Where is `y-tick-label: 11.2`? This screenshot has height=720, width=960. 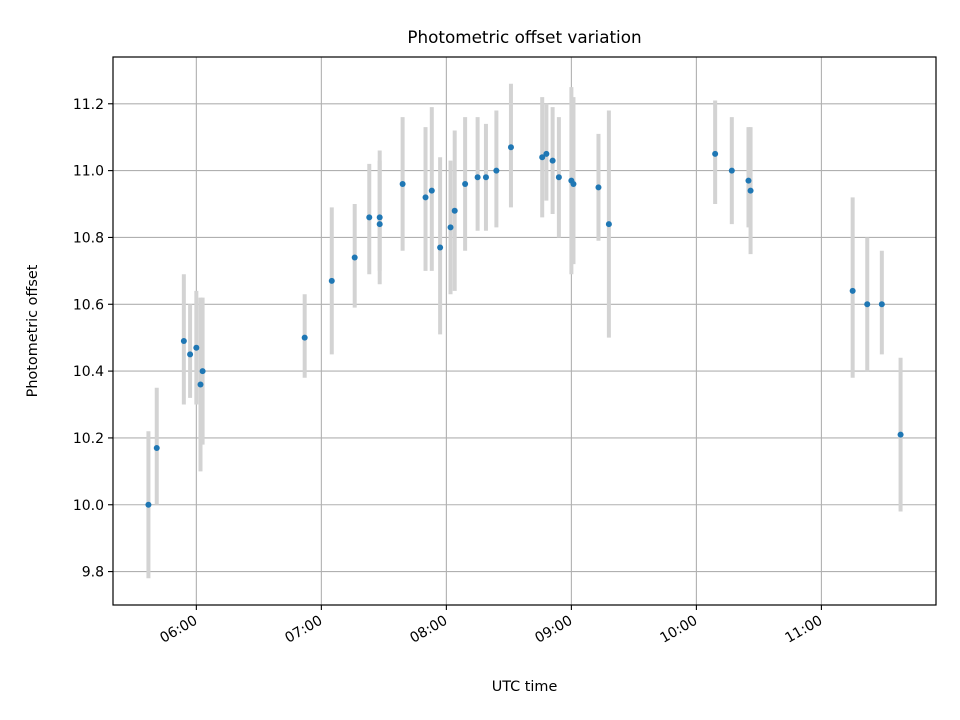 y-tick-label: 11.2 is located at coordinates (88, 105).